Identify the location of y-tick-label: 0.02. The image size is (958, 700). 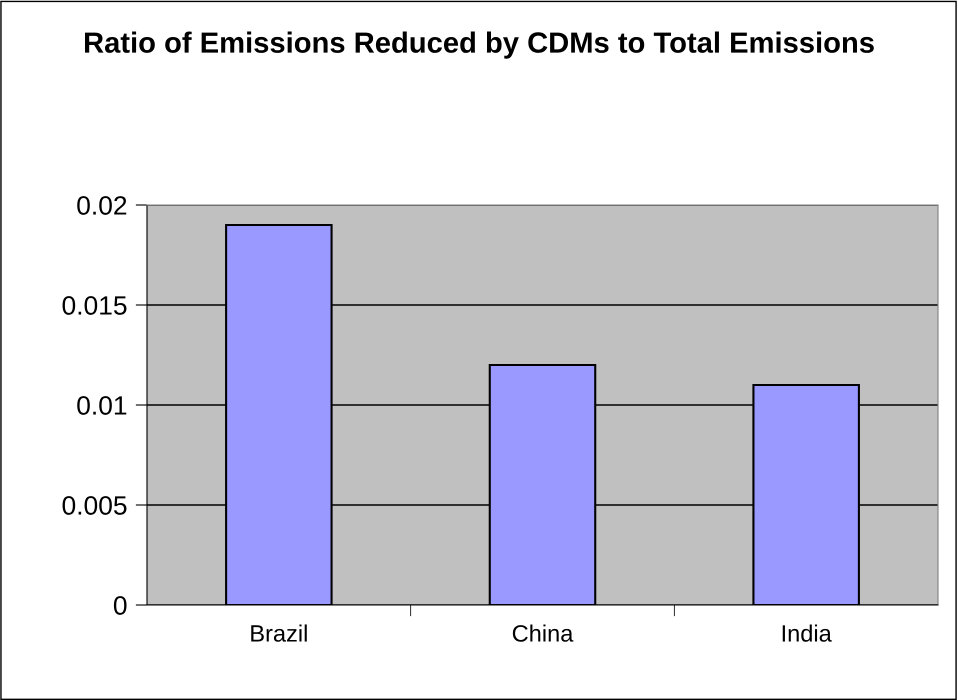
(101, 205).